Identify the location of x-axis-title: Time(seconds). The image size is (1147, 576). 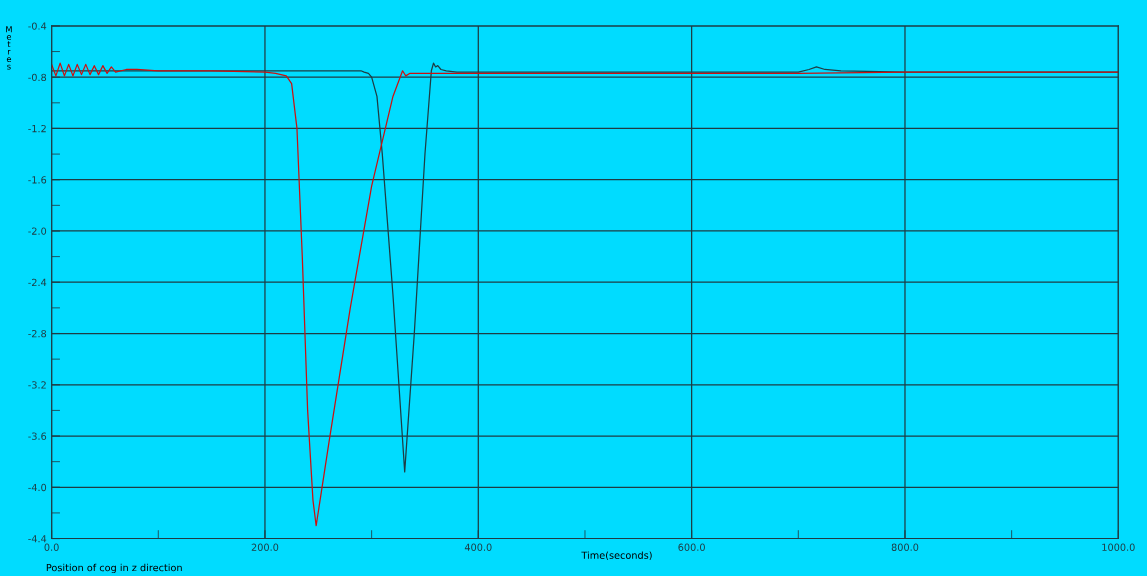
(616, 556).